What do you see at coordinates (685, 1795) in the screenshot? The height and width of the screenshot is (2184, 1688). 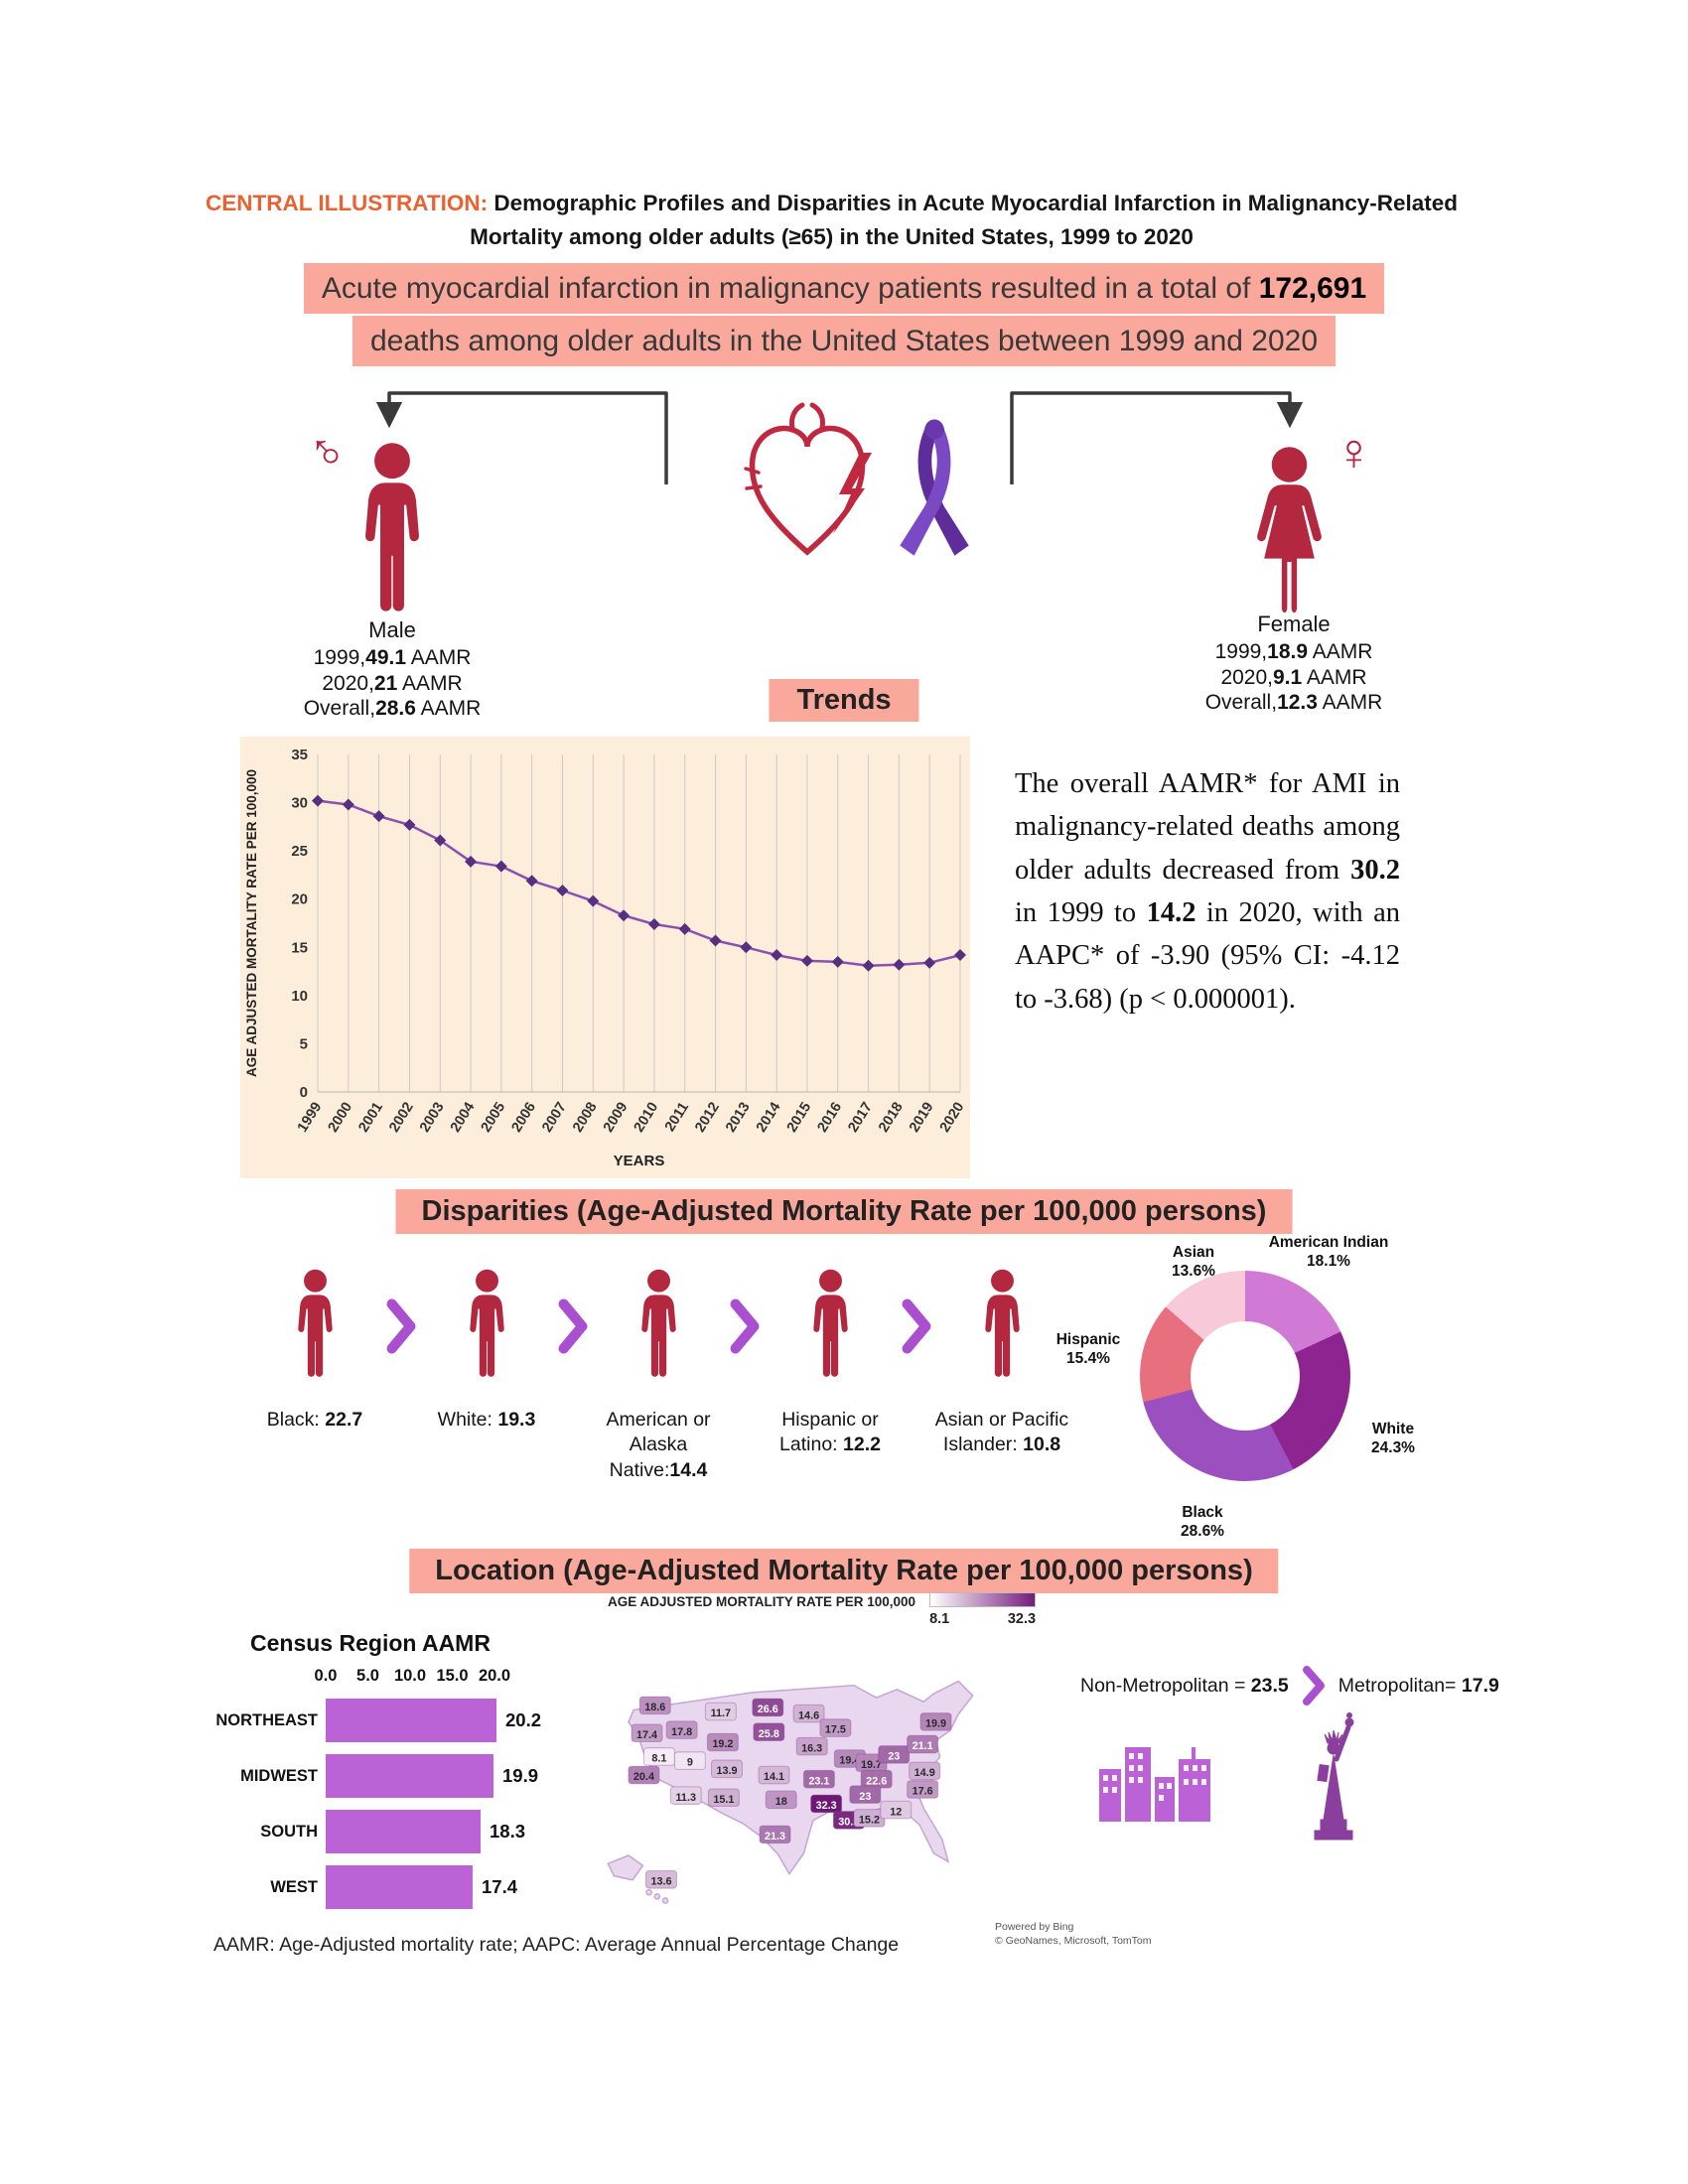 I see `state-AZ` at bounding box center [685, 1795].